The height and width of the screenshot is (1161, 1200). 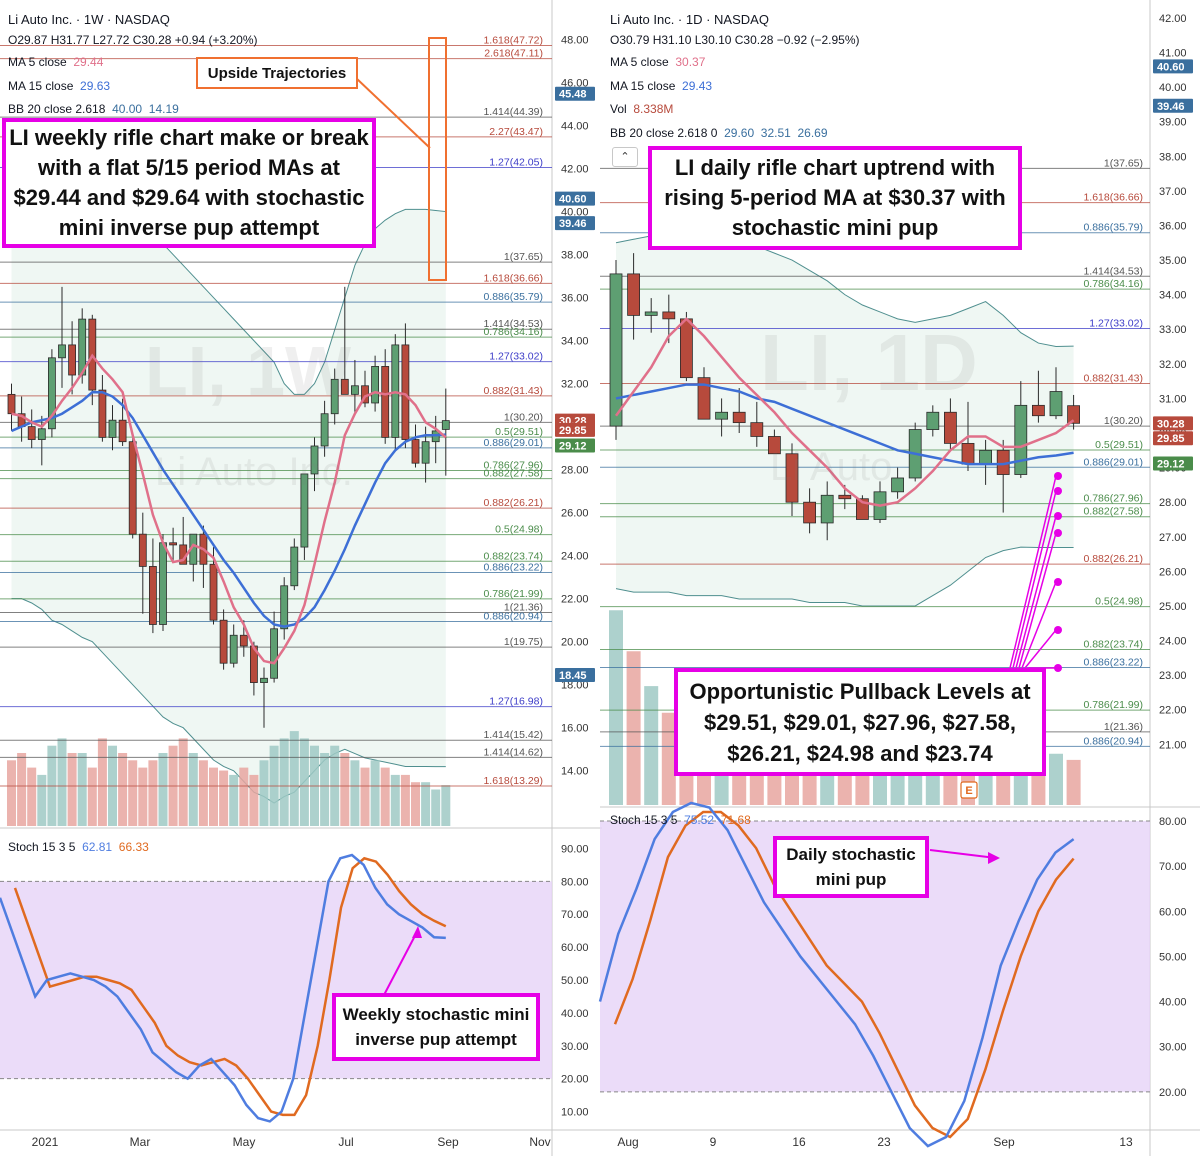 I want to click on daily-stoch-tick-label: 20.00, so click(x=1173, y=1093).